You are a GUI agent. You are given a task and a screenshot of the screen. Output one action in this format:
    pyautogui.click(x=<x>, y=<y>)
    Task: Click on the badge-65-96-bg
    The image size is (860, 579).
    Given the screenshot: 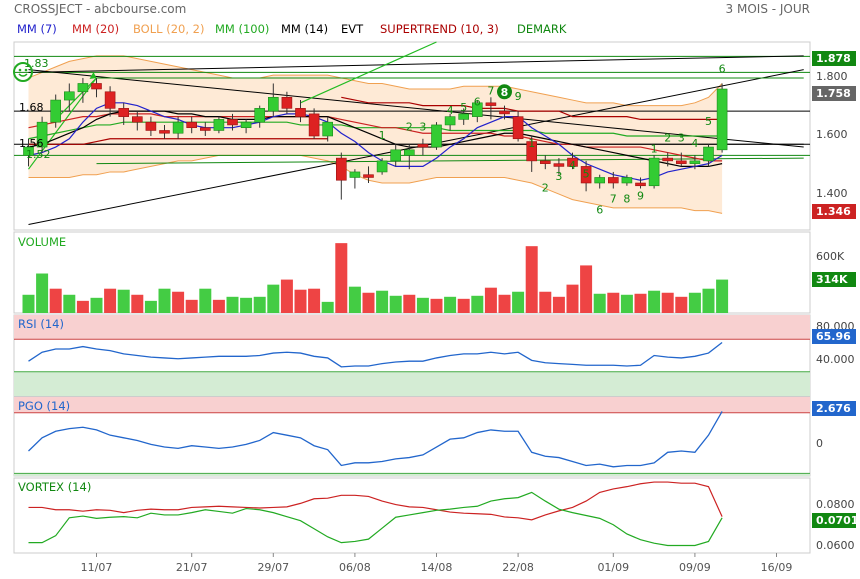 What is the action you would take?
    pyautogui.click(x=834, y=336)
    